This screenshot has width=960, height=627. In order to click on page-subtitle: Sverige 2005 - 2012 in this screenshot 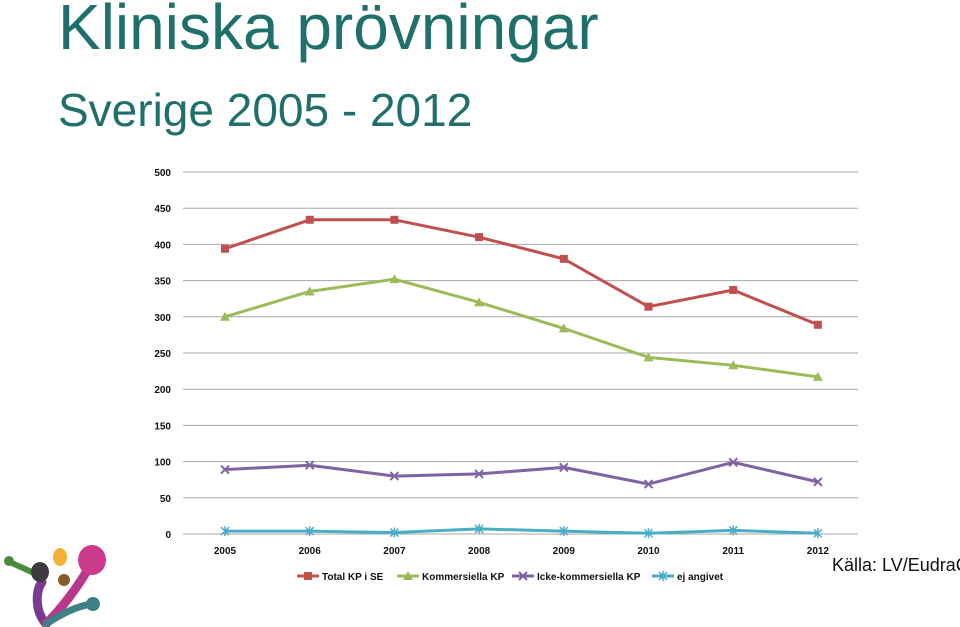, I will do `click(265, 110)`.